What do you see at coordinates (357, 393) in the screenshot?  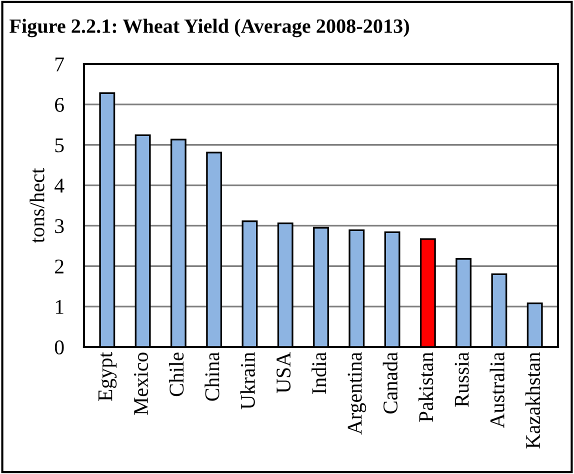 I see `x-tick-label: Argentina` at bounding box center [357, 393].